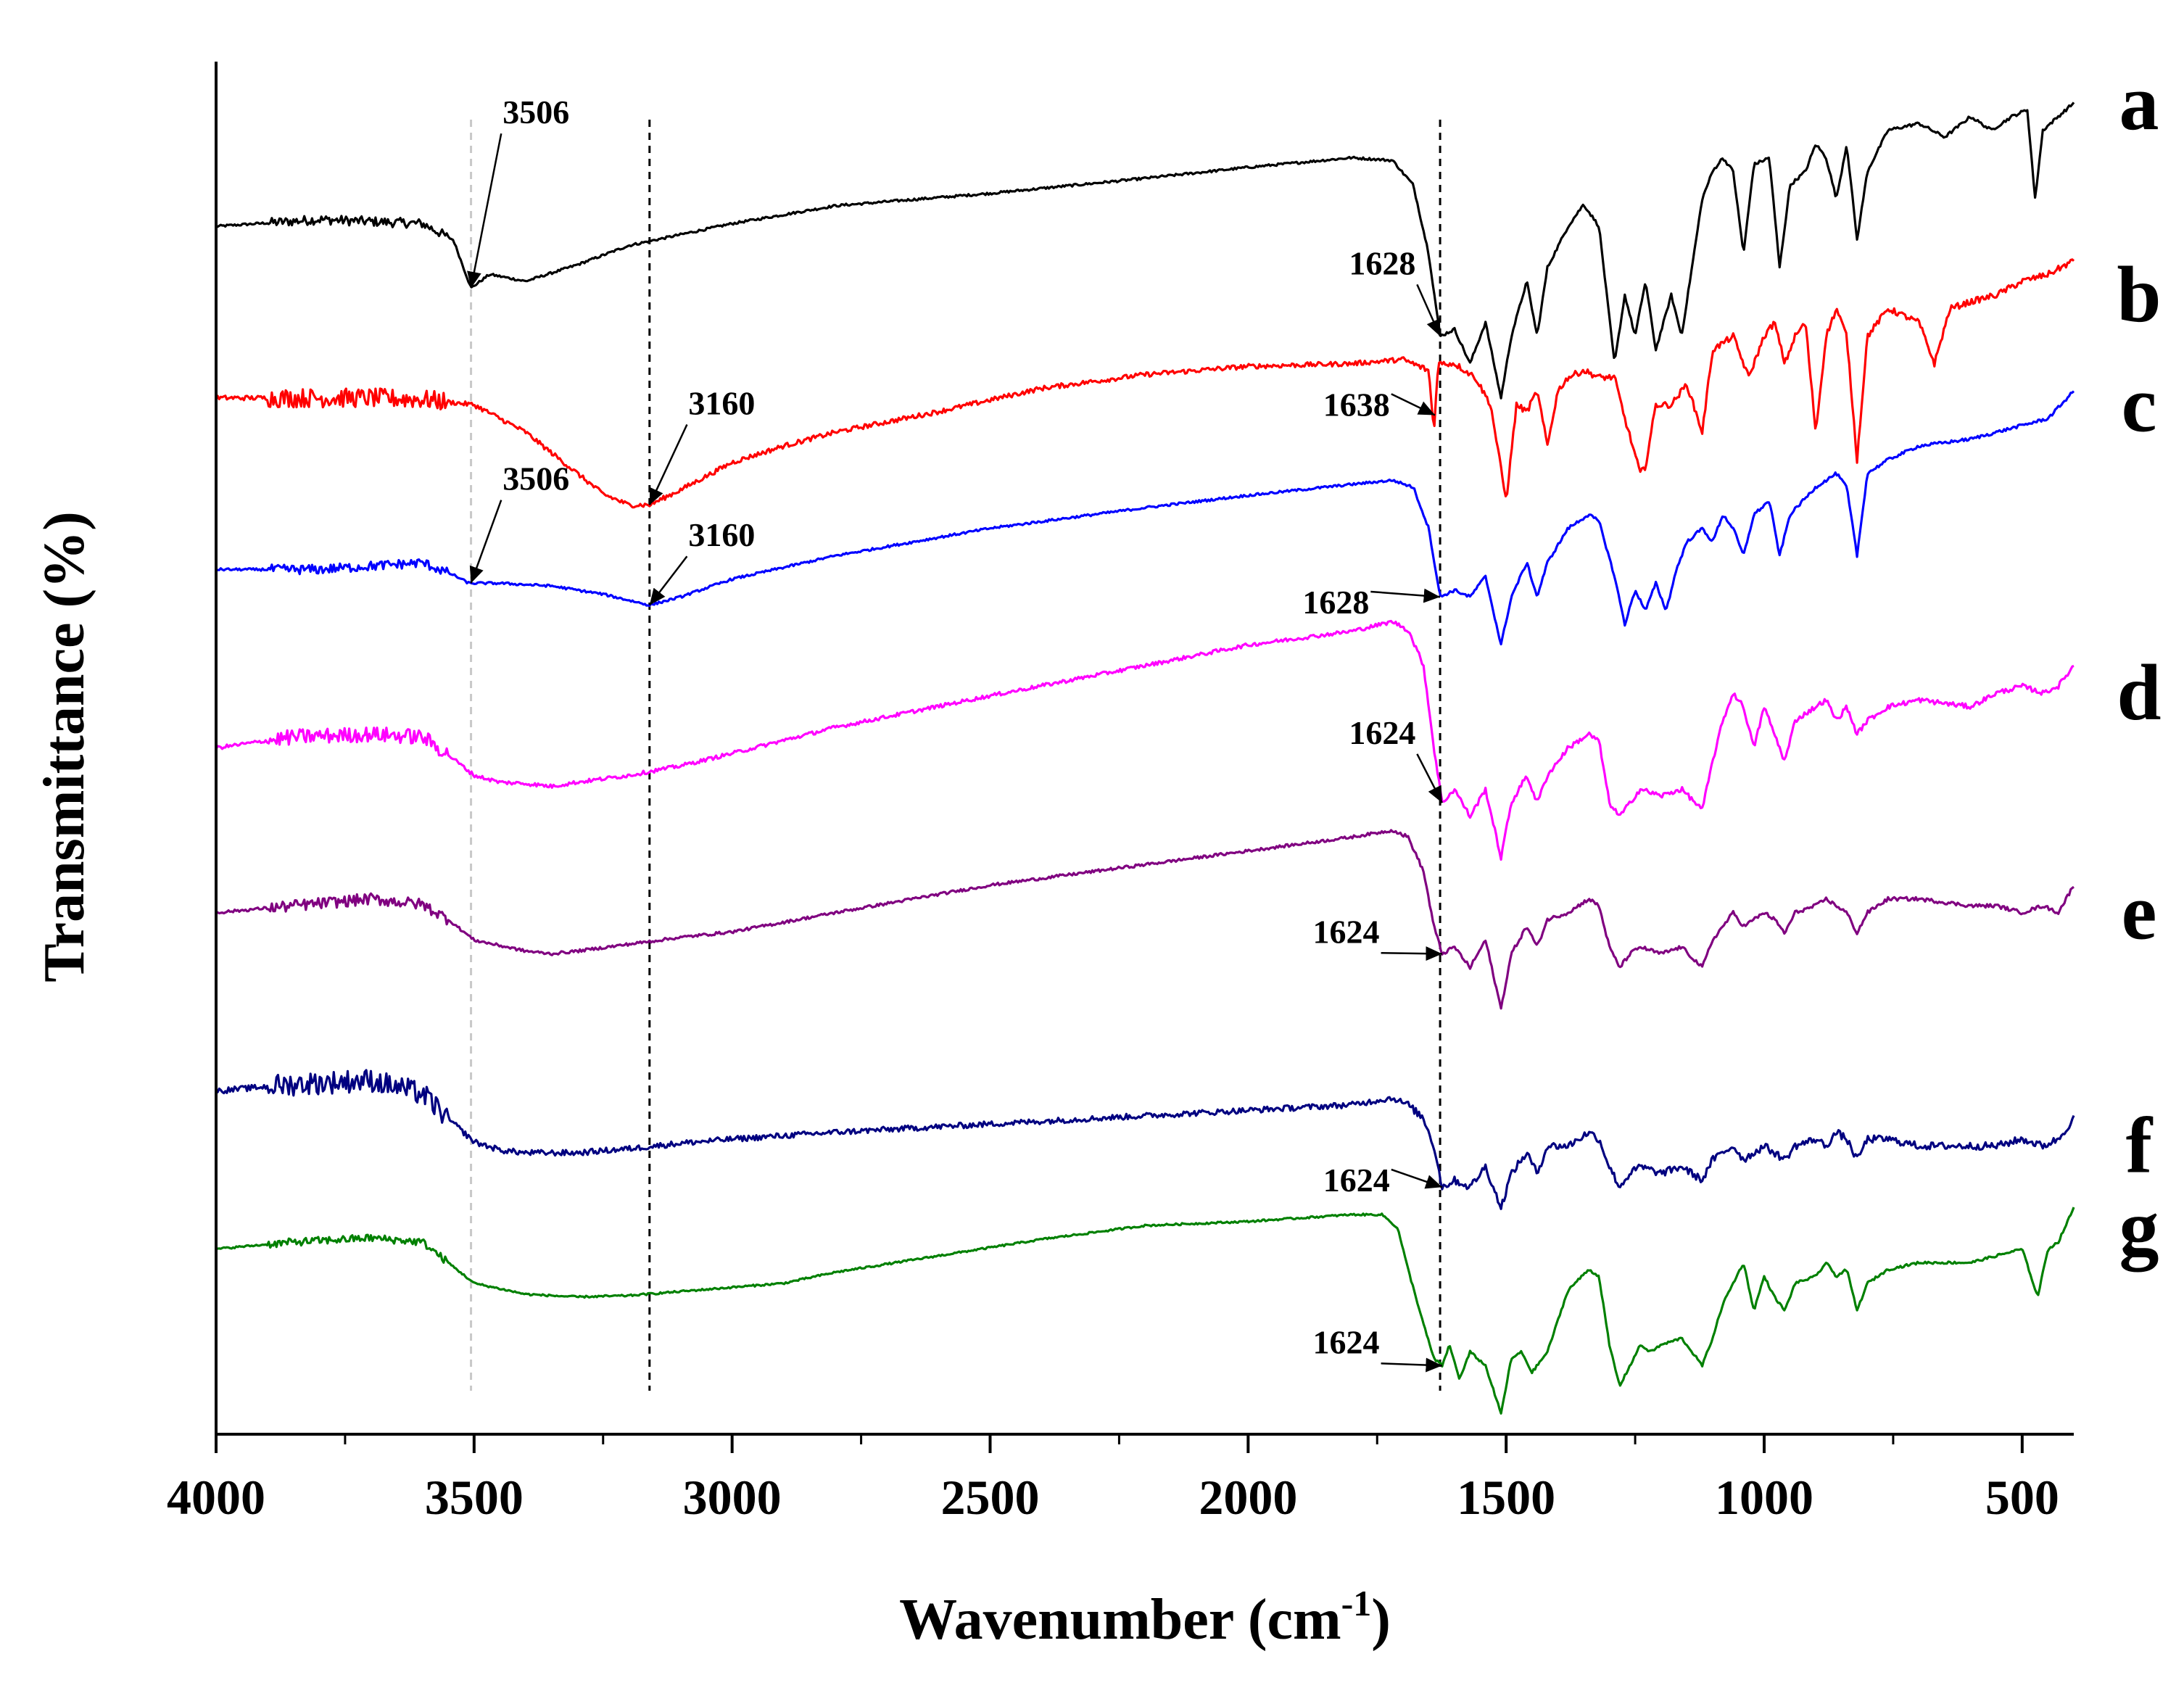  I want to click on x-tick-label-2000: 2000, so click(1248, 1497).